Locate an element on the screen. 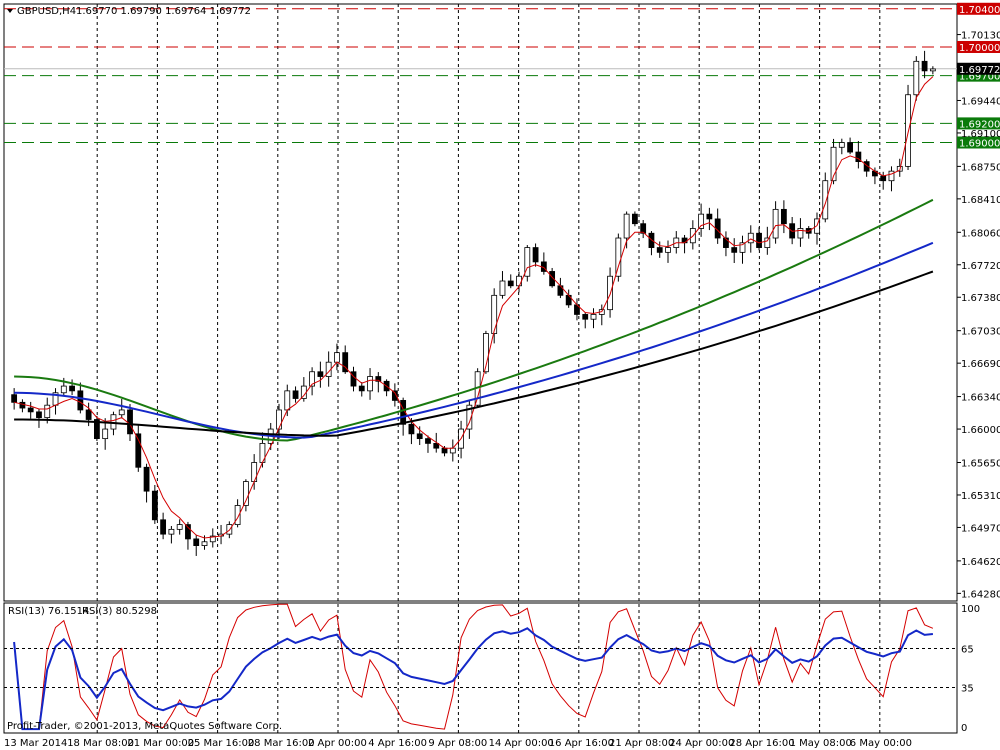  x-tick-label: 14 Apr 00:00 is located at coordinates (521, 743).